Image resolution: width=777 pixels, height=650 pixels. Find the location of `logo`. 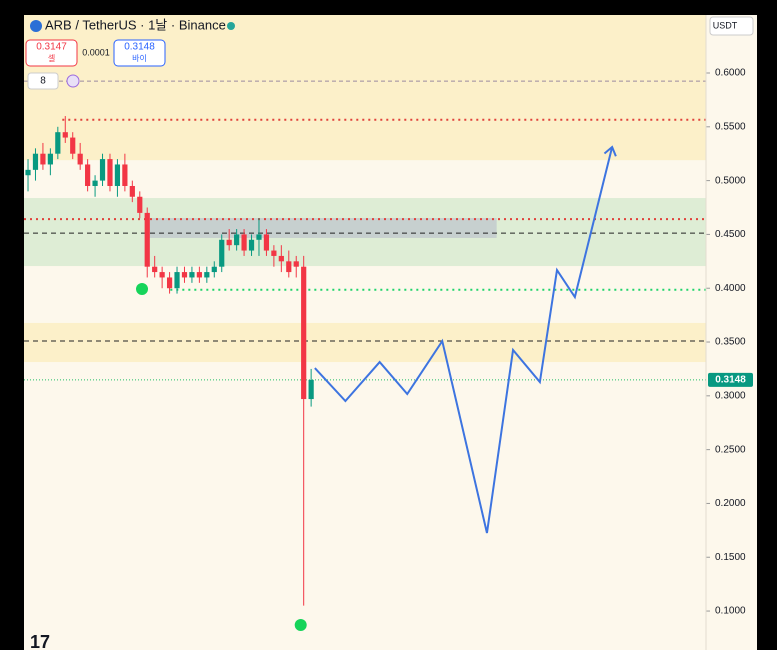

logo is located at coordinates (36, 26).